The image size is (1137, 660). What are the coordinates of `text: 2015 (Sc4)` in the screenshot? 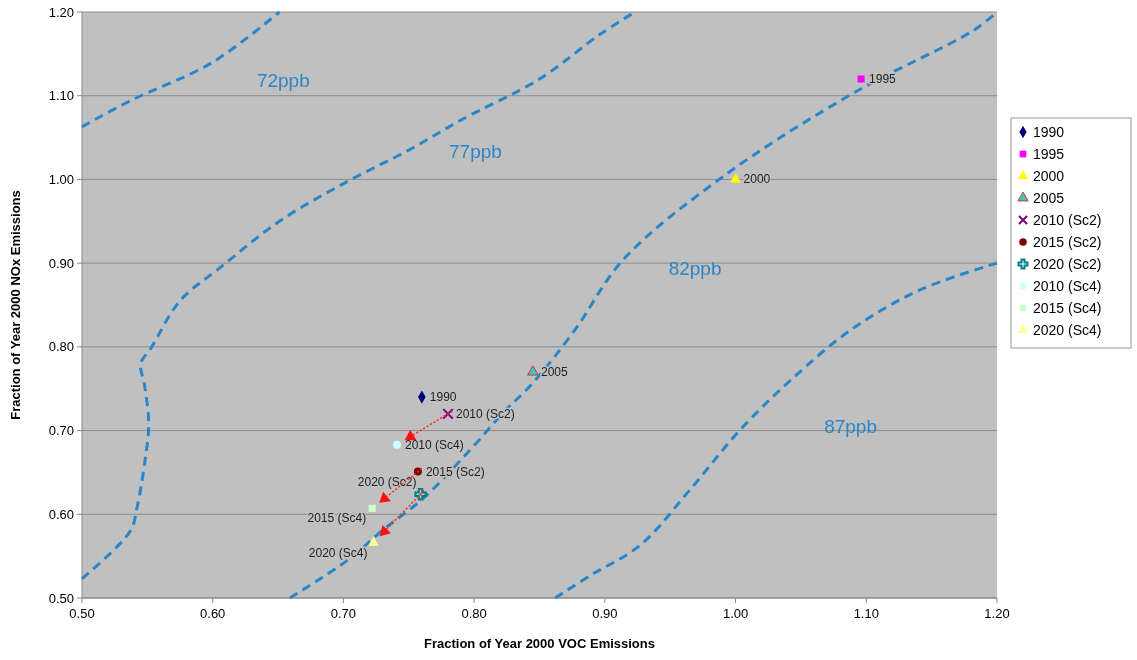 It's located at (337, 518).